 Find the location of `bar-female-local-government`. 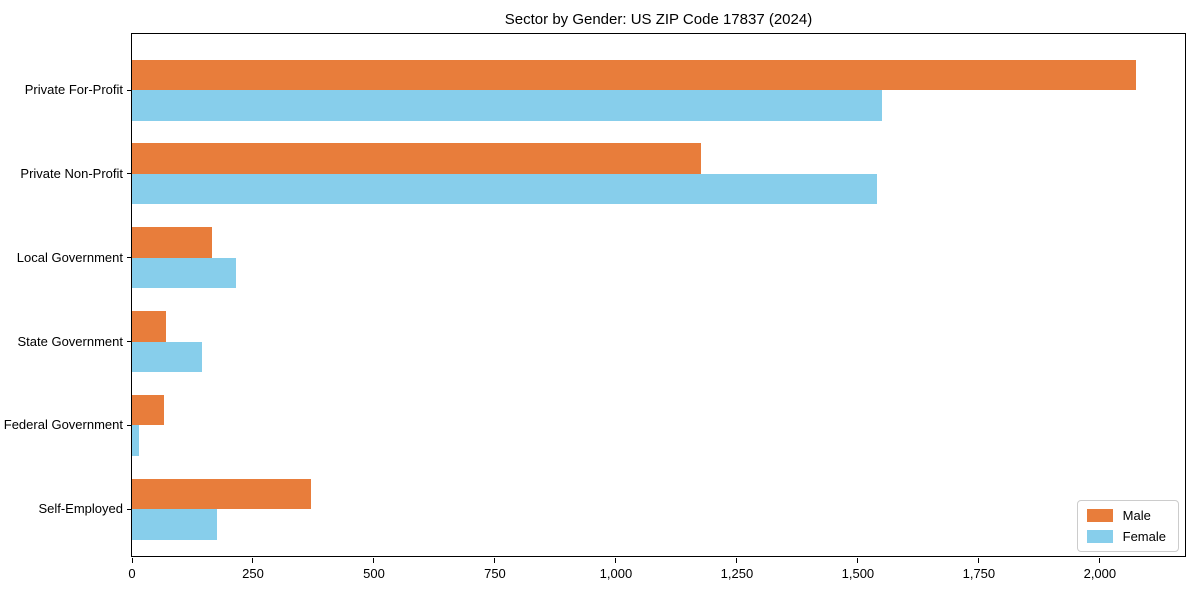

bar-female-local-government is located at coordinates (184, 273).